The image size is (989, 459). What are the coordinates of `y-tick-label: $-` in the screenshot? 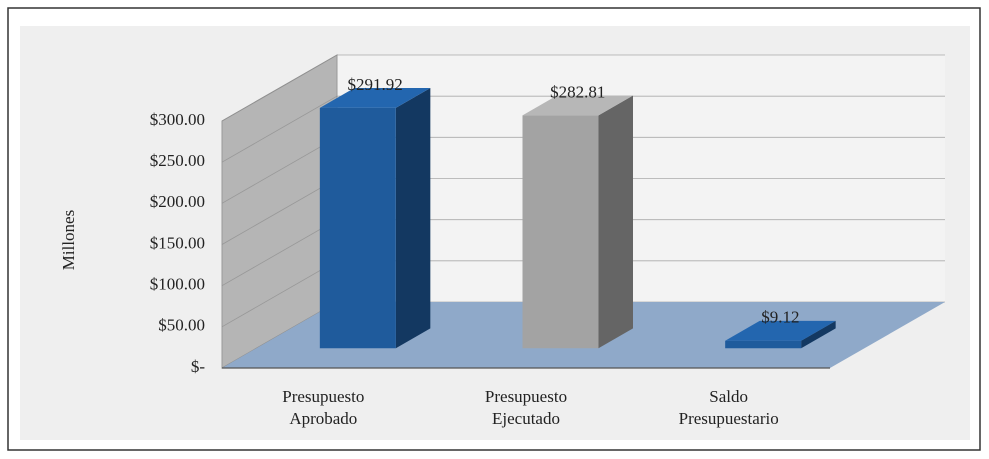 It's located at (198, 366).